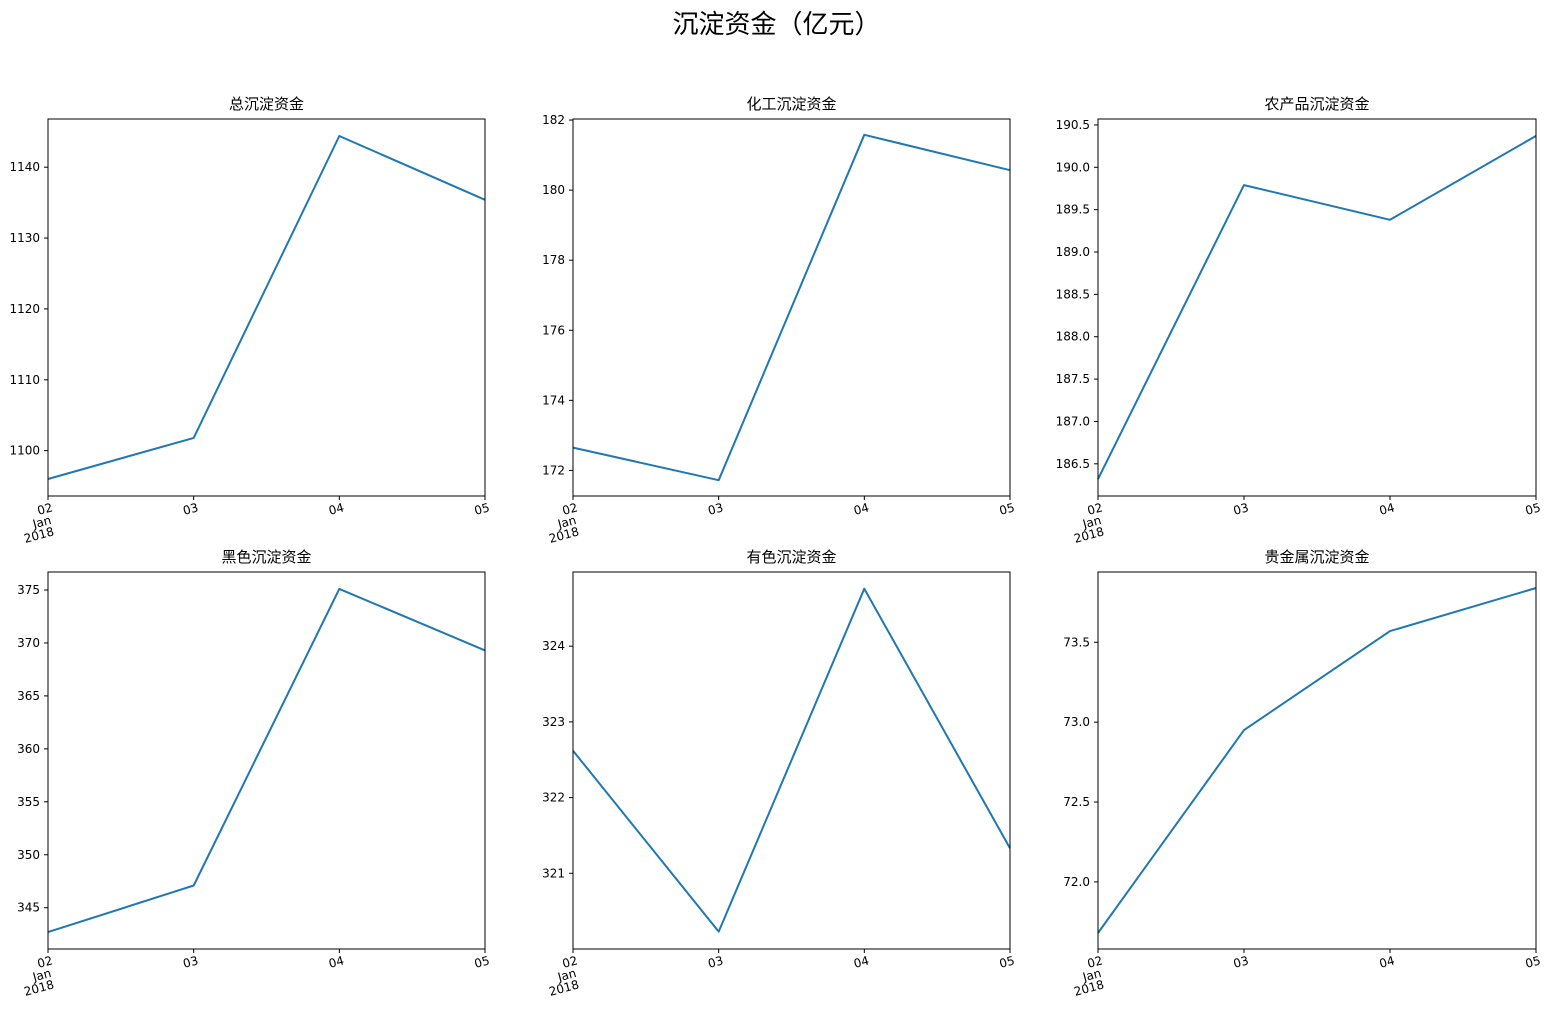  What do you see at coordinates (28, 855) in the screenshot?
I see `y-tick-label: 350` at bounding box center [28, 855].